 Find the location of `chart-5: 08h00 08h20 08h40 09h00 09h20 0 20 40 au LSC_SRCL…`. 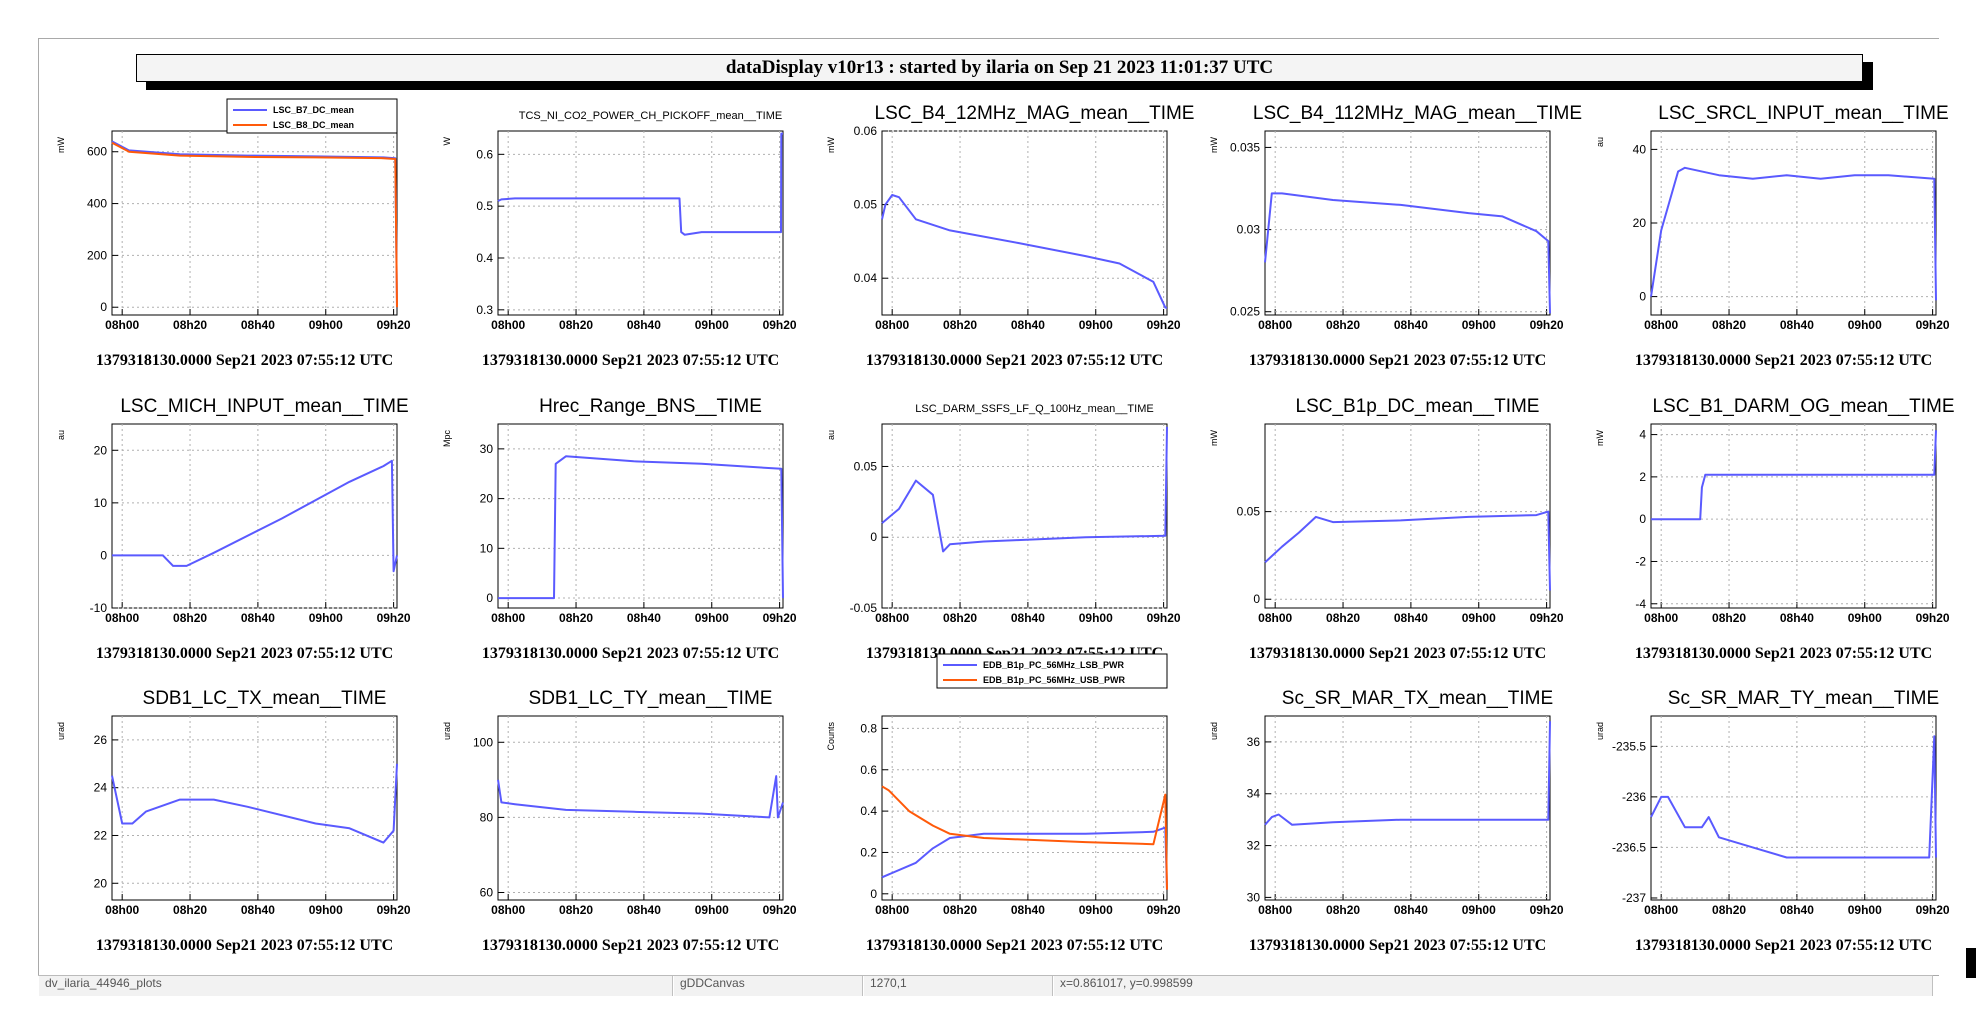

chart-5: 08h00 08h20 08h40 09h00 09h20 0 20 40 au LSC_SRCL… is located at coordinates (1772, 236).